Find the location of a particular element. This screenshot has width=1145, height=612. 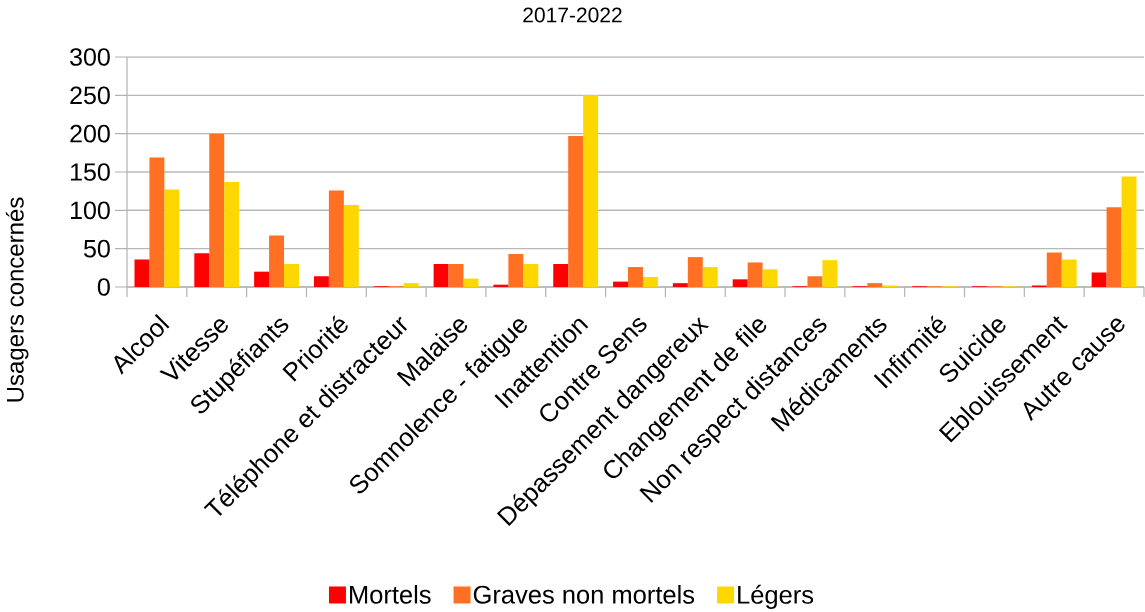

legend-label: Mortels is located at coordinates (390, 594).